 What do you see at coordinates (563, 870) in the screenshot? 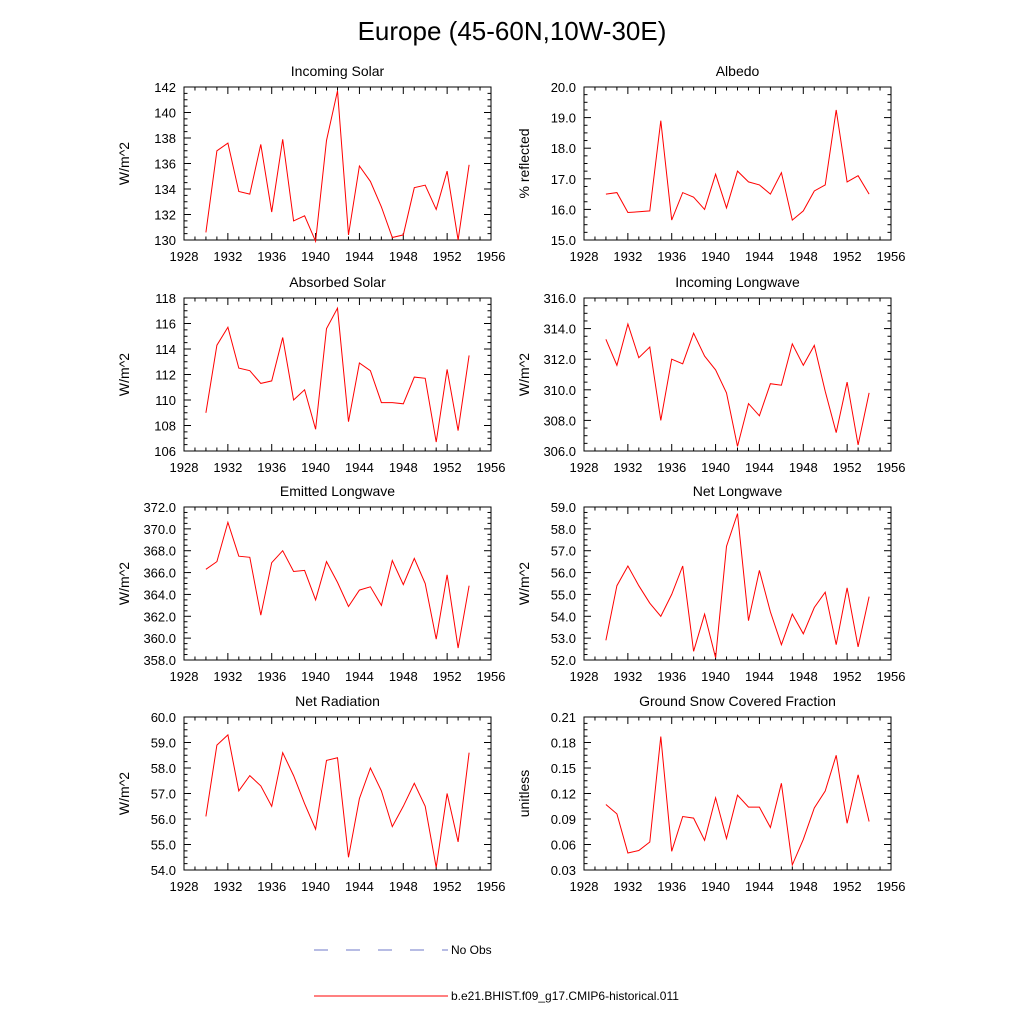
I see `y-tick-label: 0.03` at bounding box center [563, 870].